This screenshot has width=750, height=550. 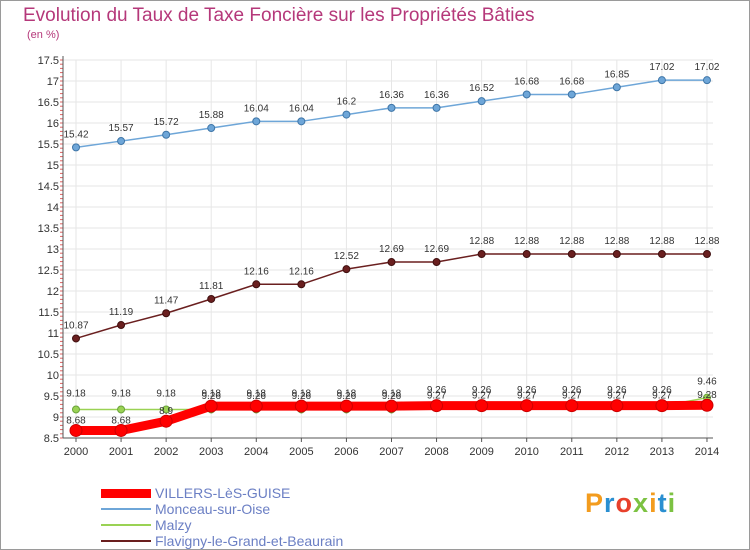 What do you see at coordinates (595, 503) in the screenshot?
I see `logo-letter: P` at bounding box center [595, 503].